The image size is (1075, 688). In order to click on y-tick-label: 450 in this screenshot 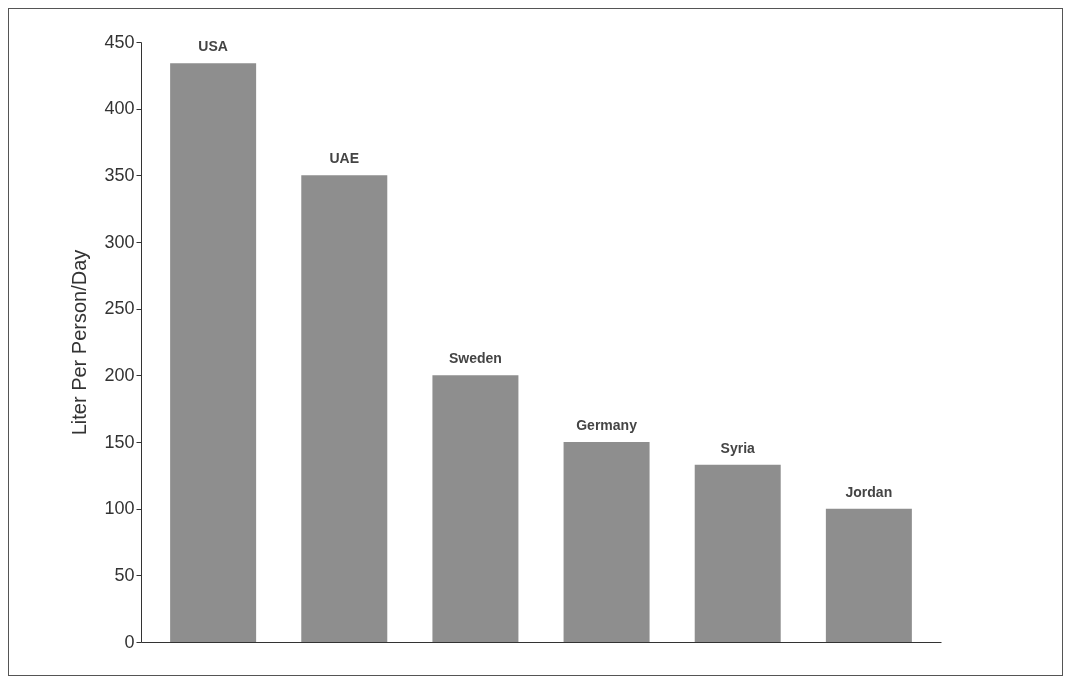, I will do `click(119, 41)`.